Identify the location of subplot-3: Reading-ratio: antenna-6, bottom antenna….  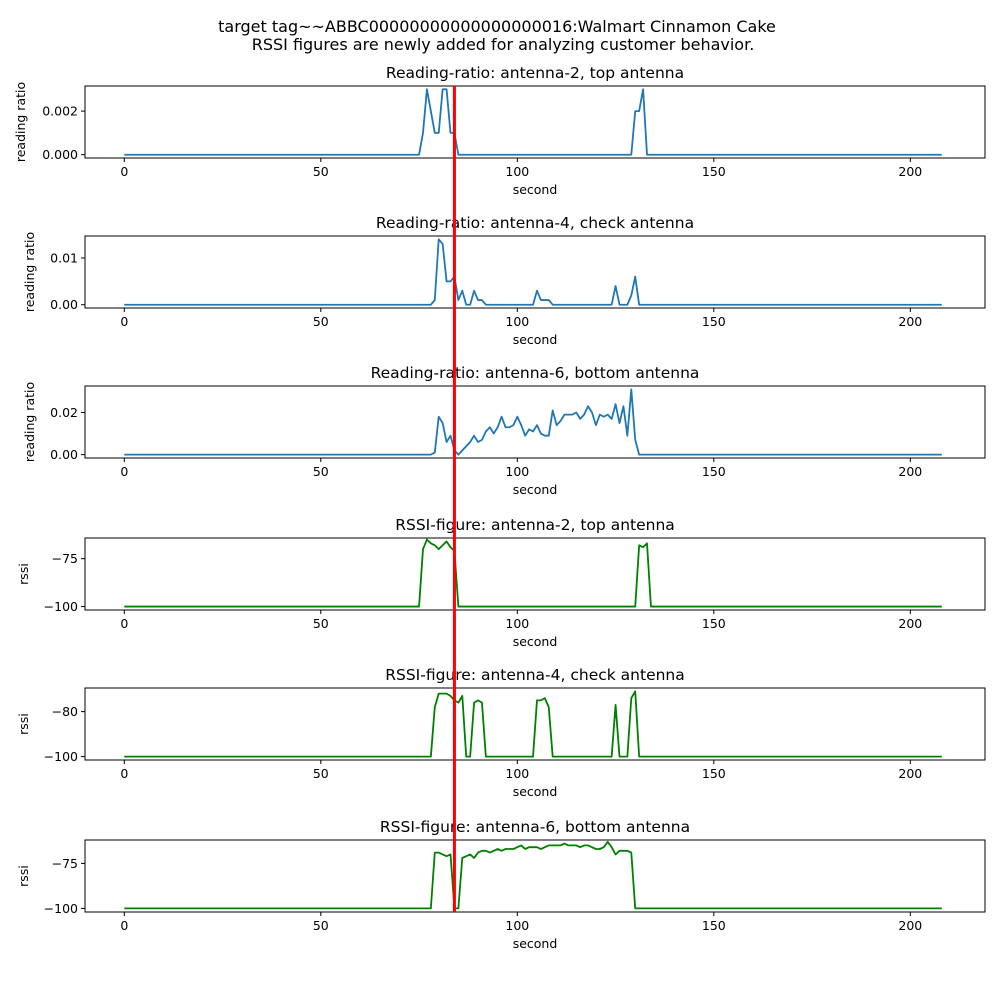
(504, 430).